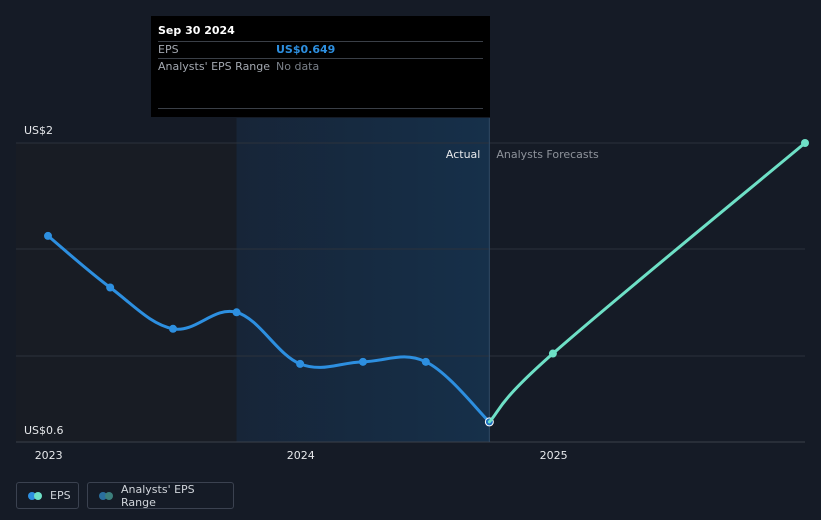 The height and width of the screenshot is (520, 821). Describe the element at coordinates (60, 495) in the screenshot. I see `legend-eps-label: EPS` at that location.